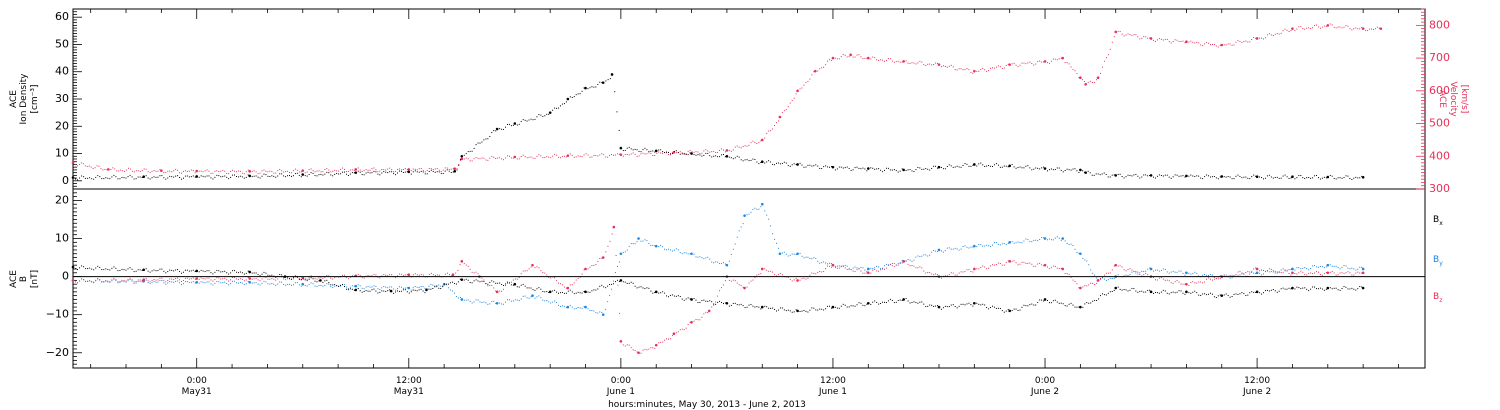 The width and height of the screenshot is (1500, 410). What do you see at coordinates (1438, 221) in the screenshot?
I see `legend-bx: Bx` at bounding box center [1438, 221].